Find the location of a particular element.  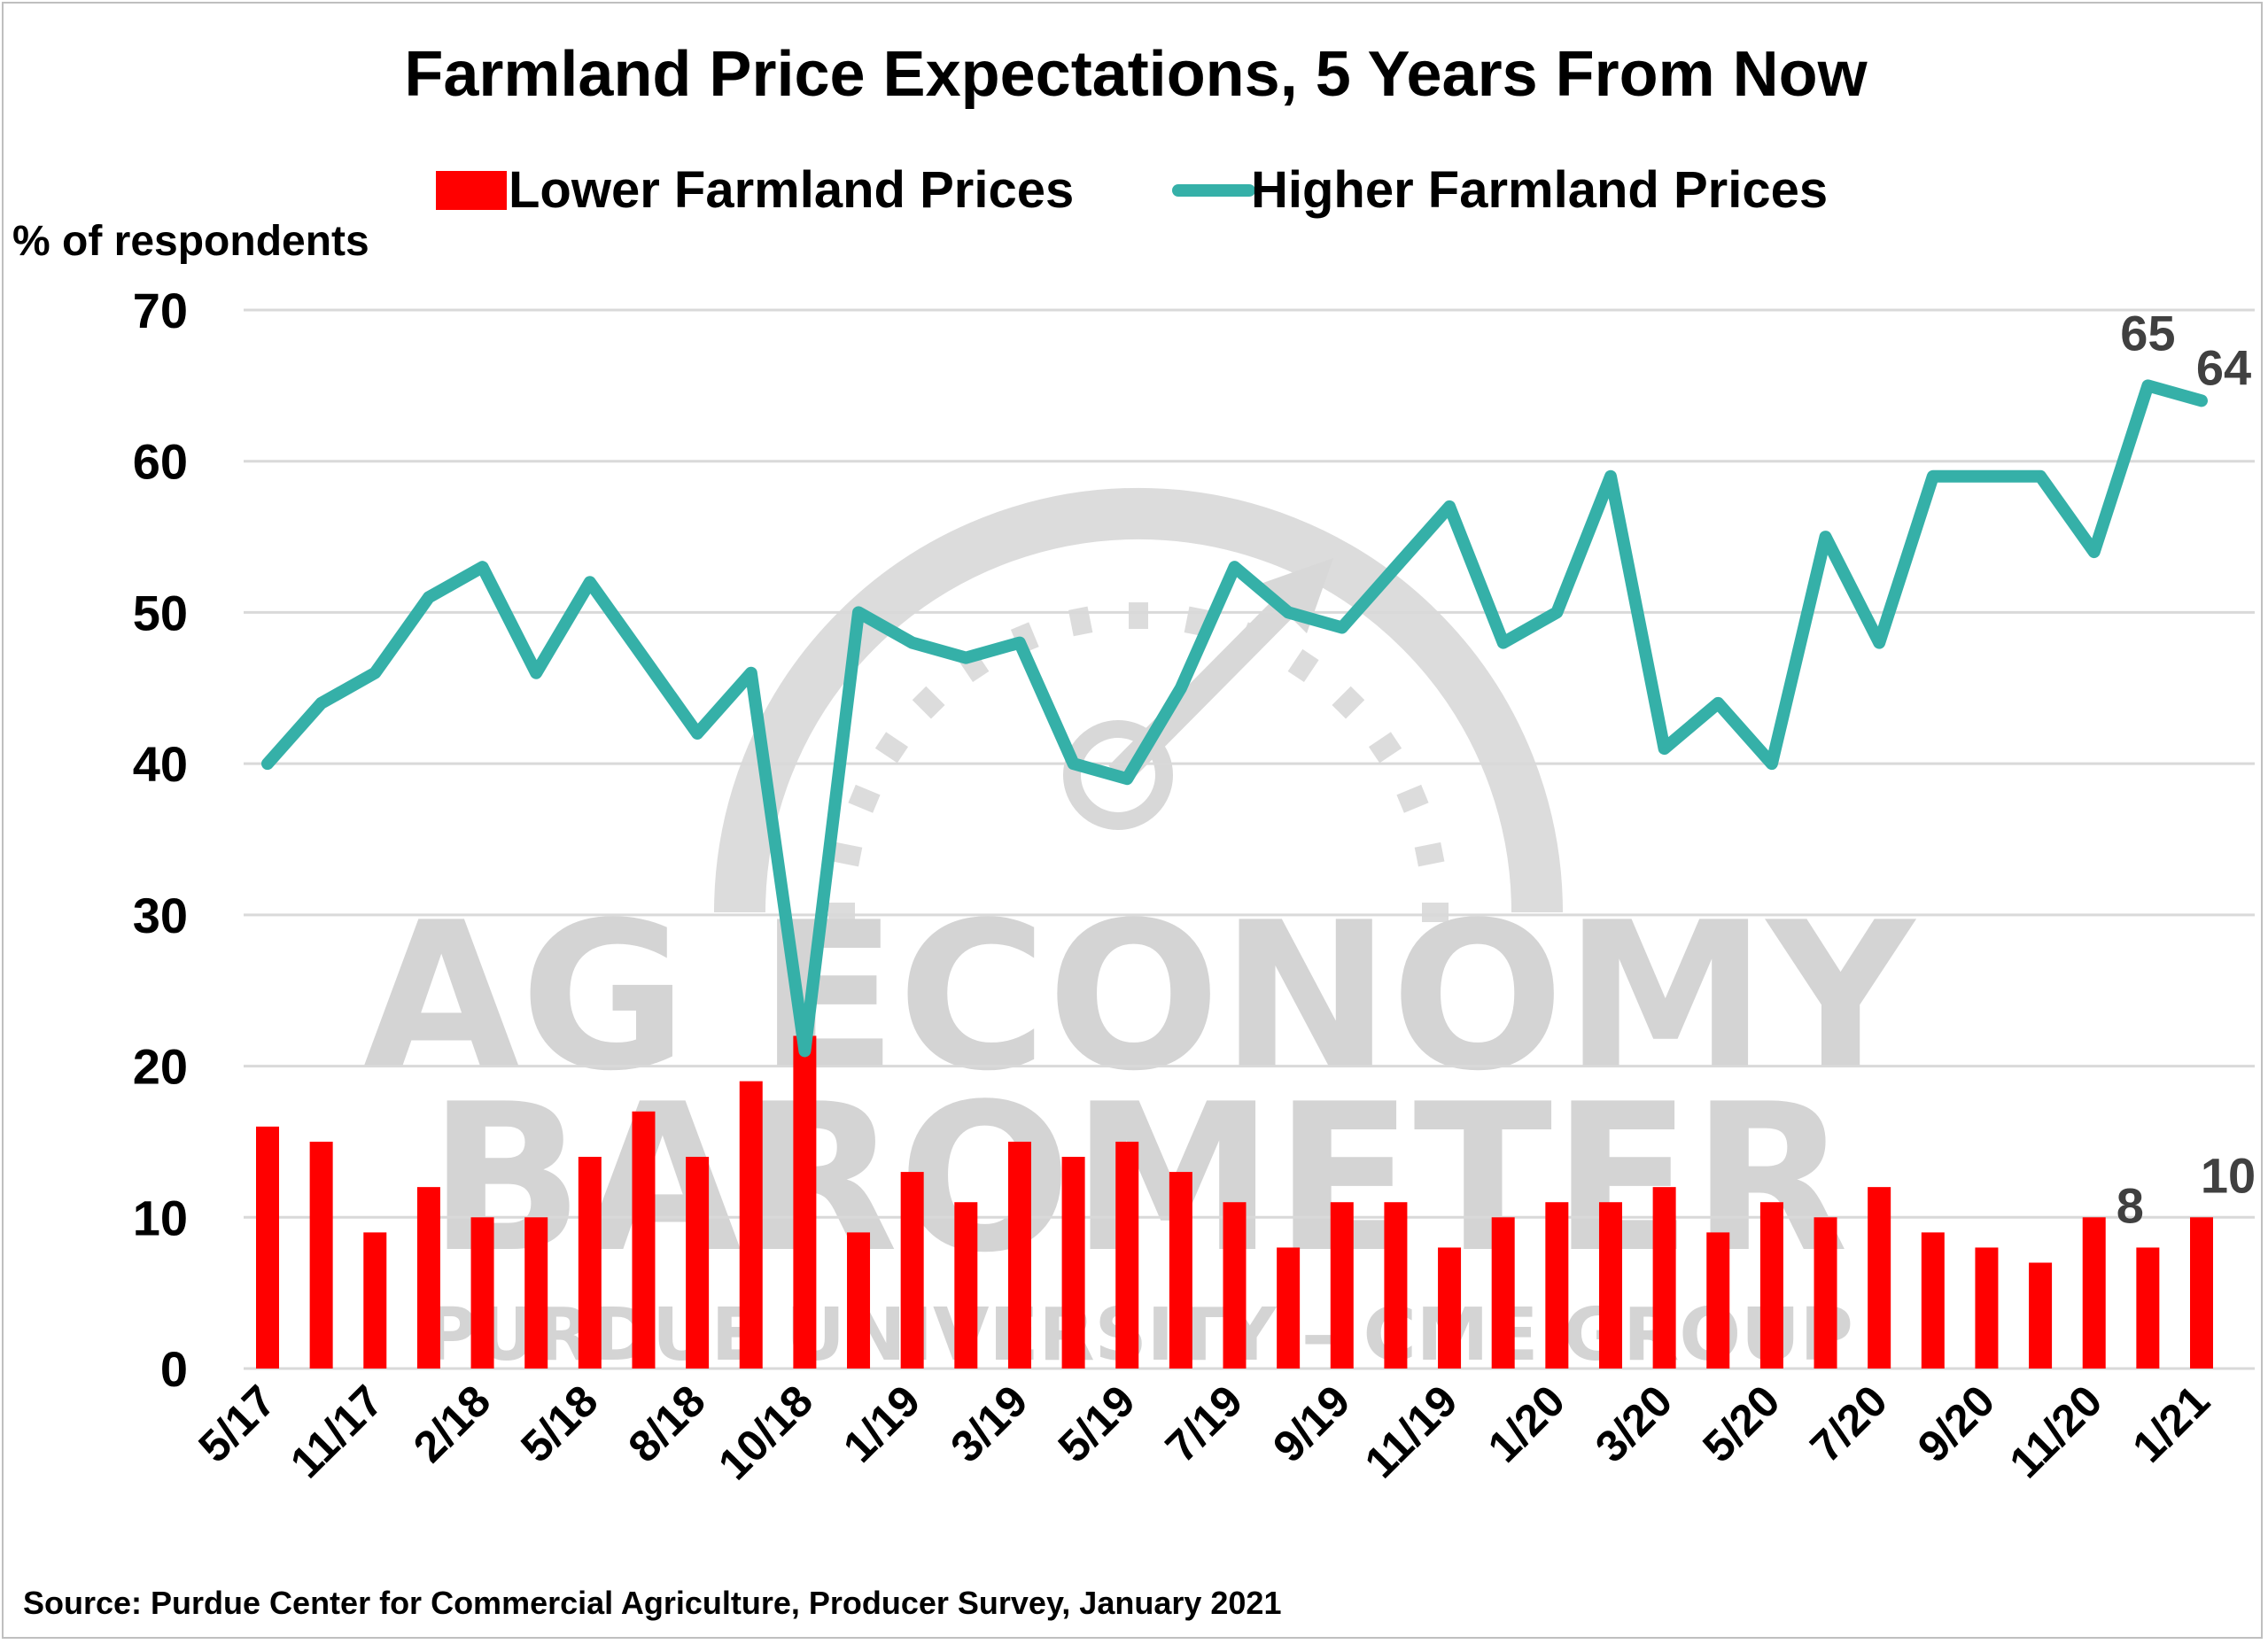

legend-label-lower: Lower Farmland Prices is located at coordinates (791, 190).